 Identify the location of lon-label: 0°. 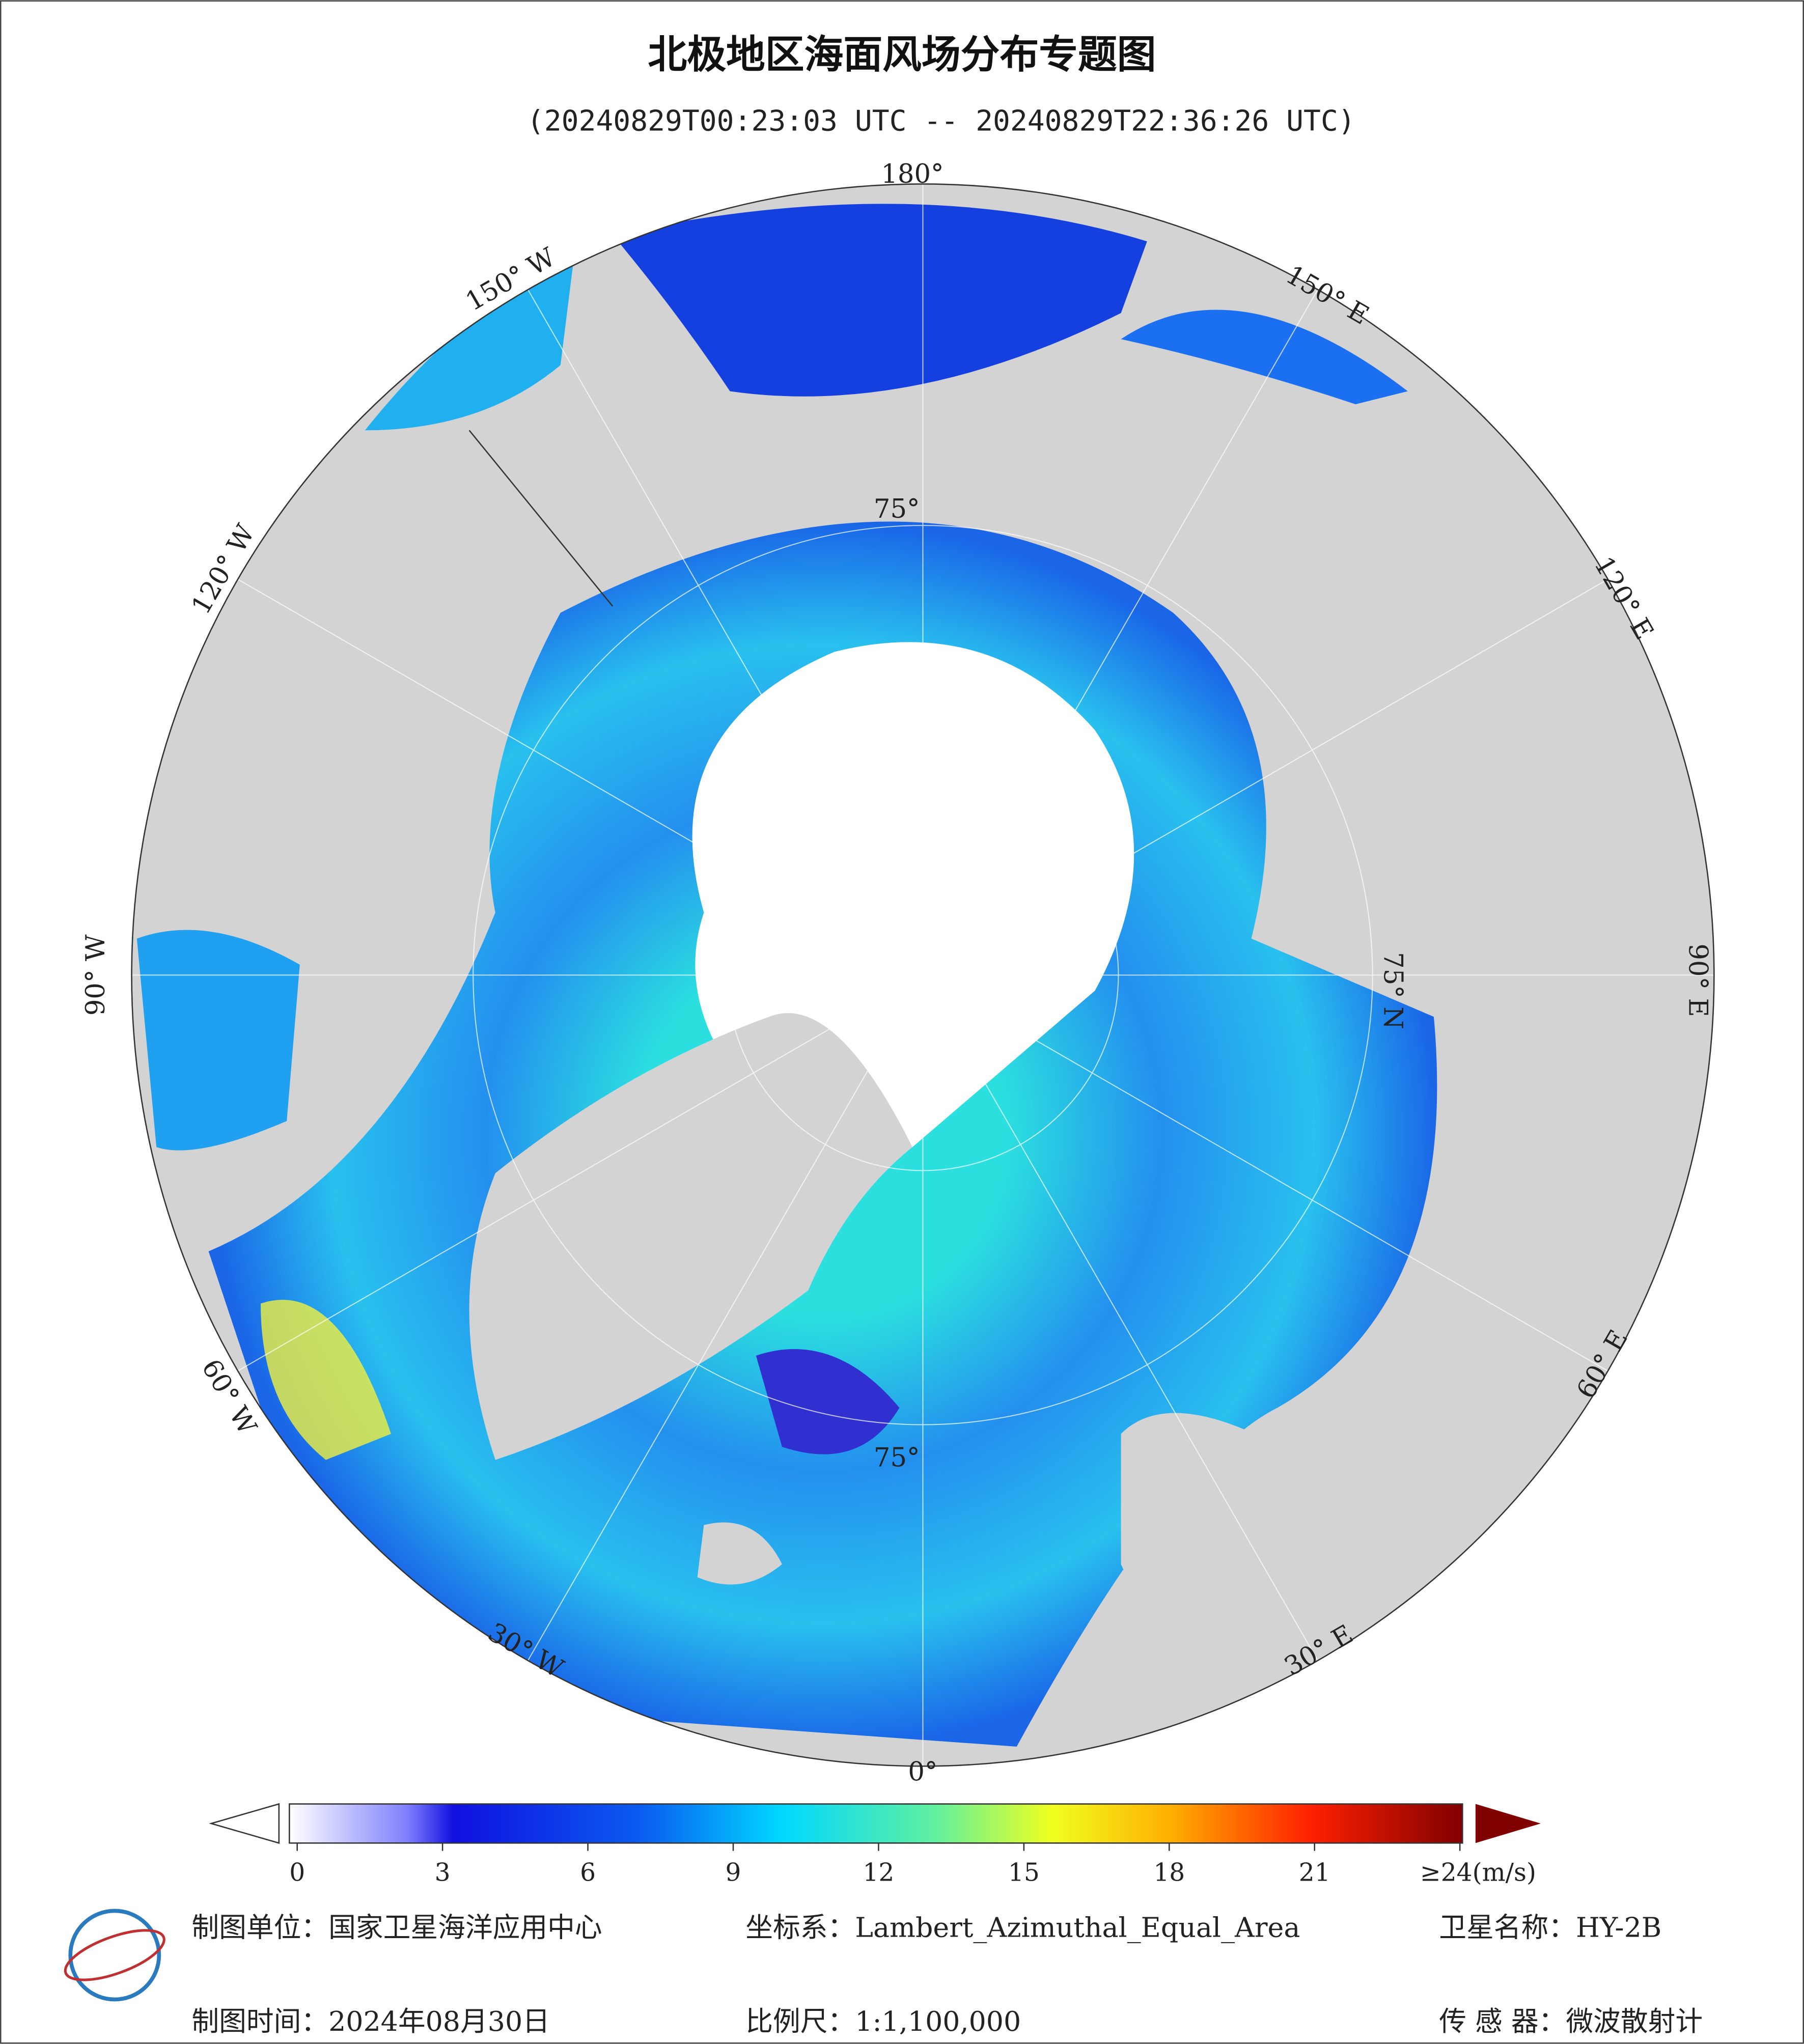
(922, 1771).